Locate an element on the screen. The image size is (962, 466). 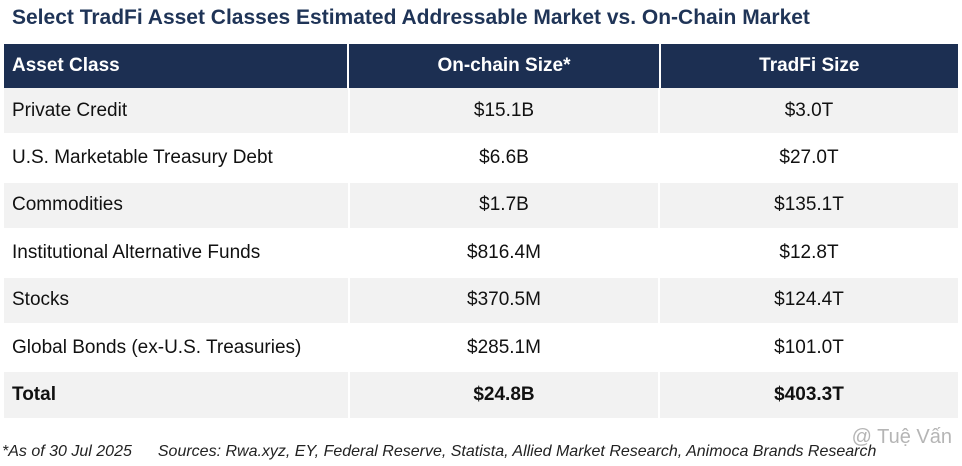
asset-class-cell: Commodities is located at coordinates (177, 205).